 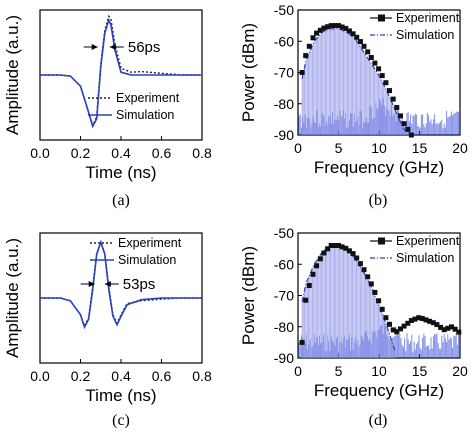 I want to click on legend-marker-experiment, so click(x=381, y=241).